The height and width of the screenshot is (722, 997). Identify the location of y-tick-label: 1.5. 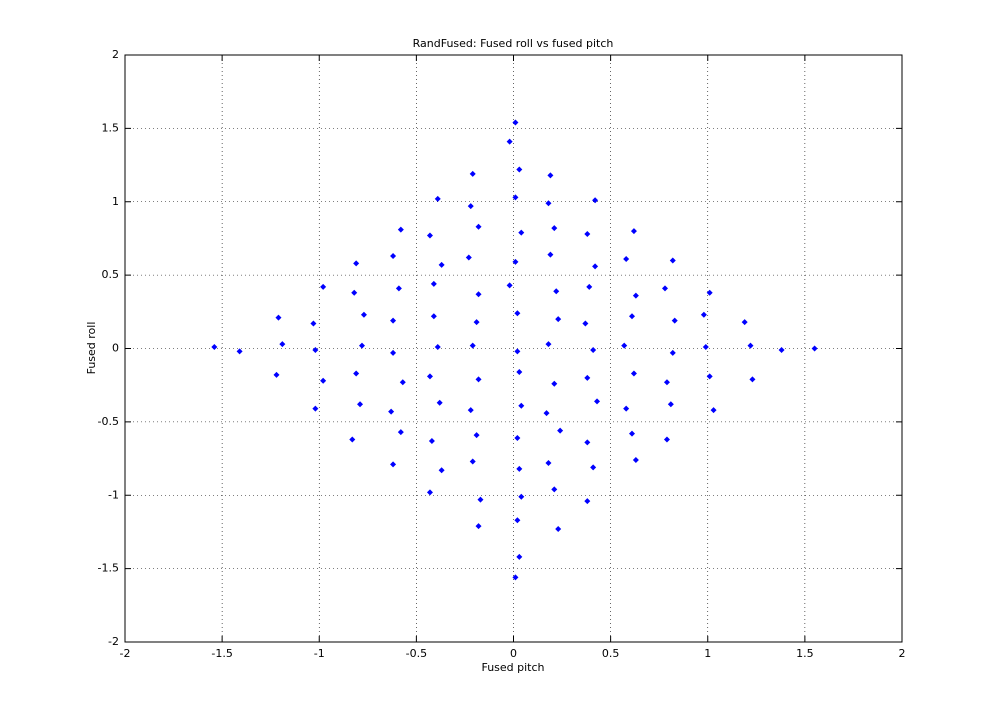
(111, 127).